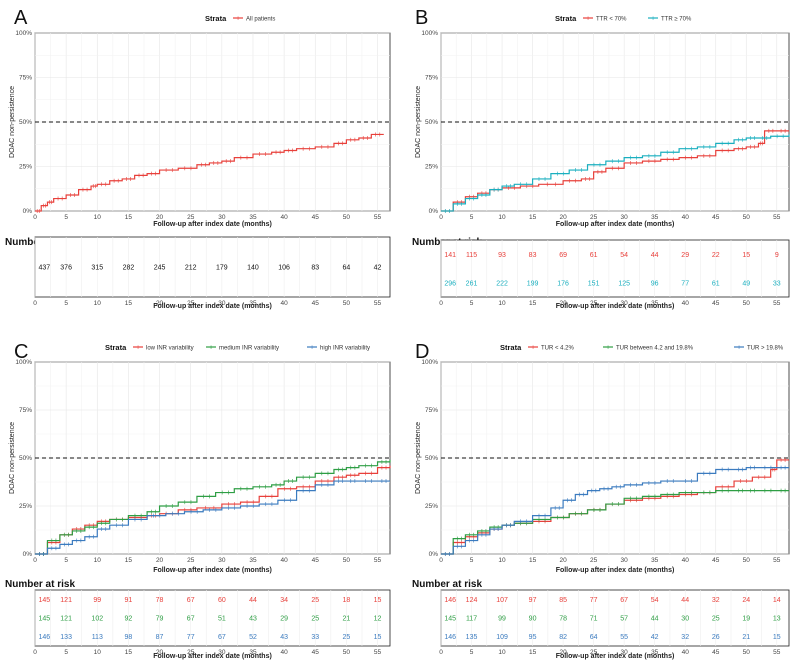 The image size is (800, 669). I want to click on legend-item: high INR variability, so click(345, 349).